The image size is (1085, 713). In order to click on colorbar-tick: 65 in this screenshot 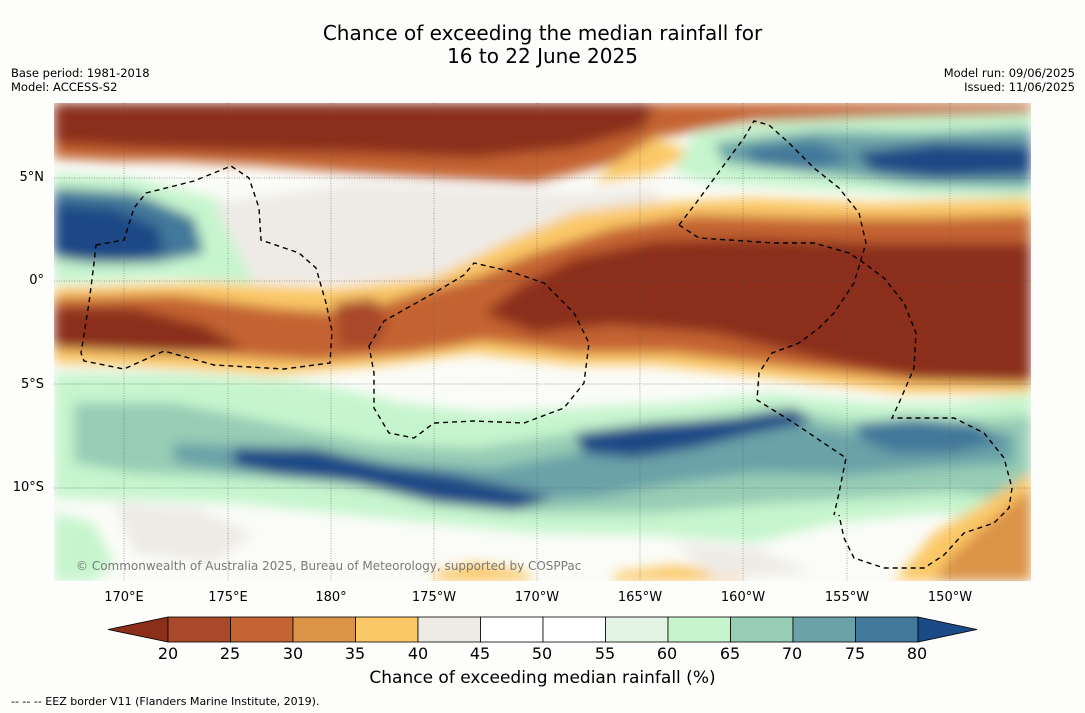, I will do `click(730, 653)`.